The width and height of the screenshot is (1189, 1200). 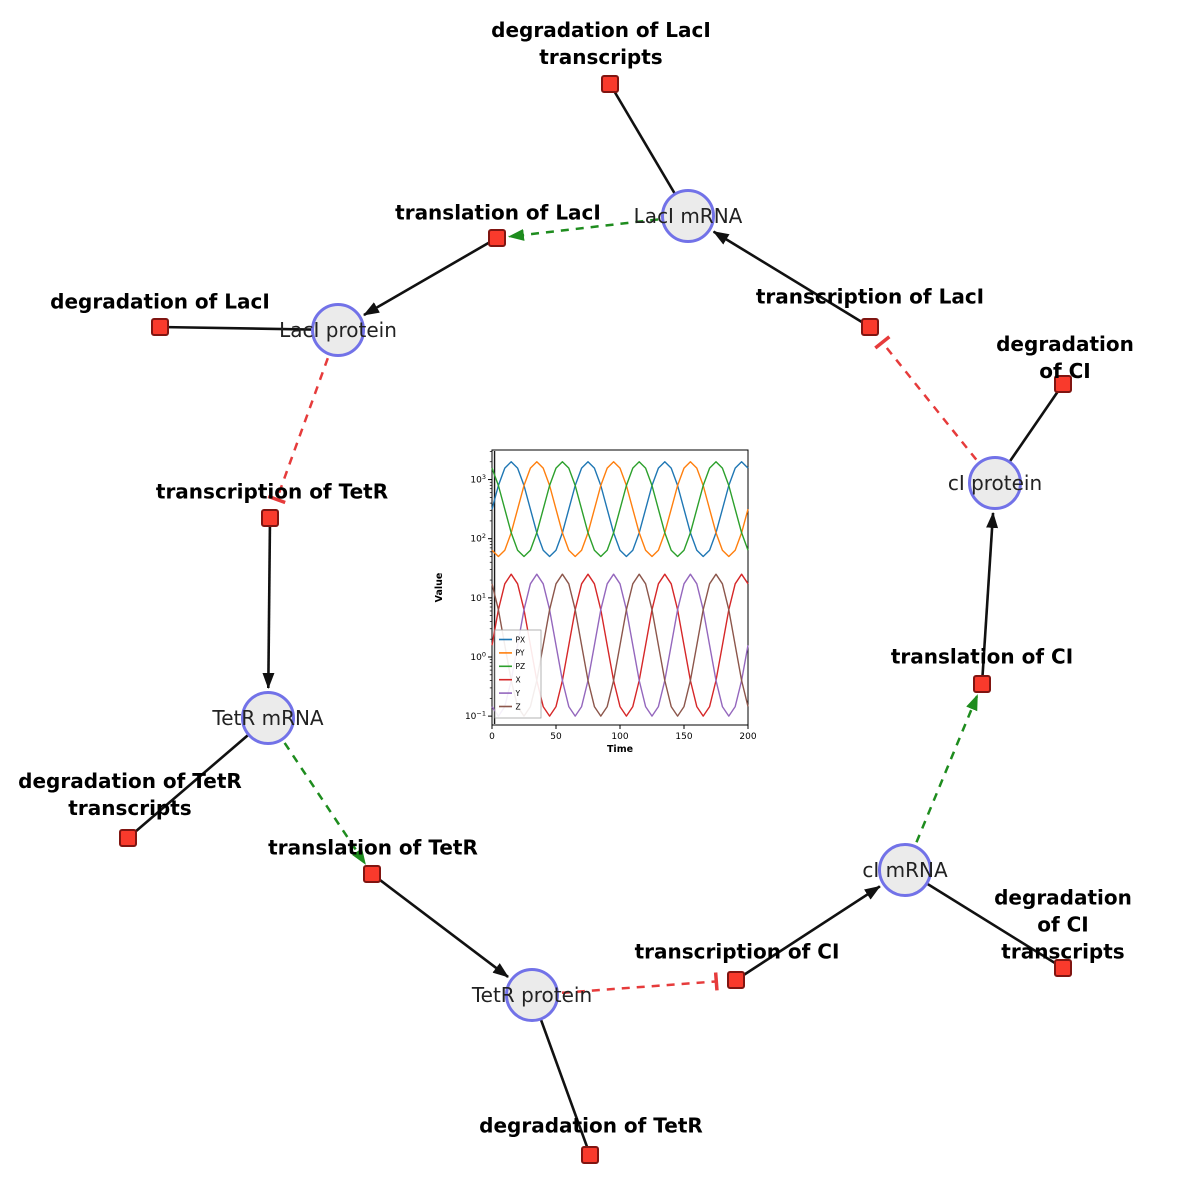 What do you see at coordinates (989, 598) in the screenshot?
I see `edge-production-transl_cI-to-cI_protein` at bounding box center [989, 598].